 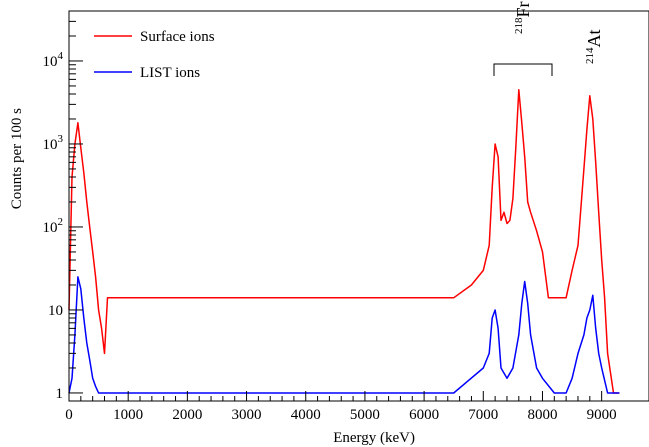 I want to click on x-tick-label: 0, so click(x=69, y=415).